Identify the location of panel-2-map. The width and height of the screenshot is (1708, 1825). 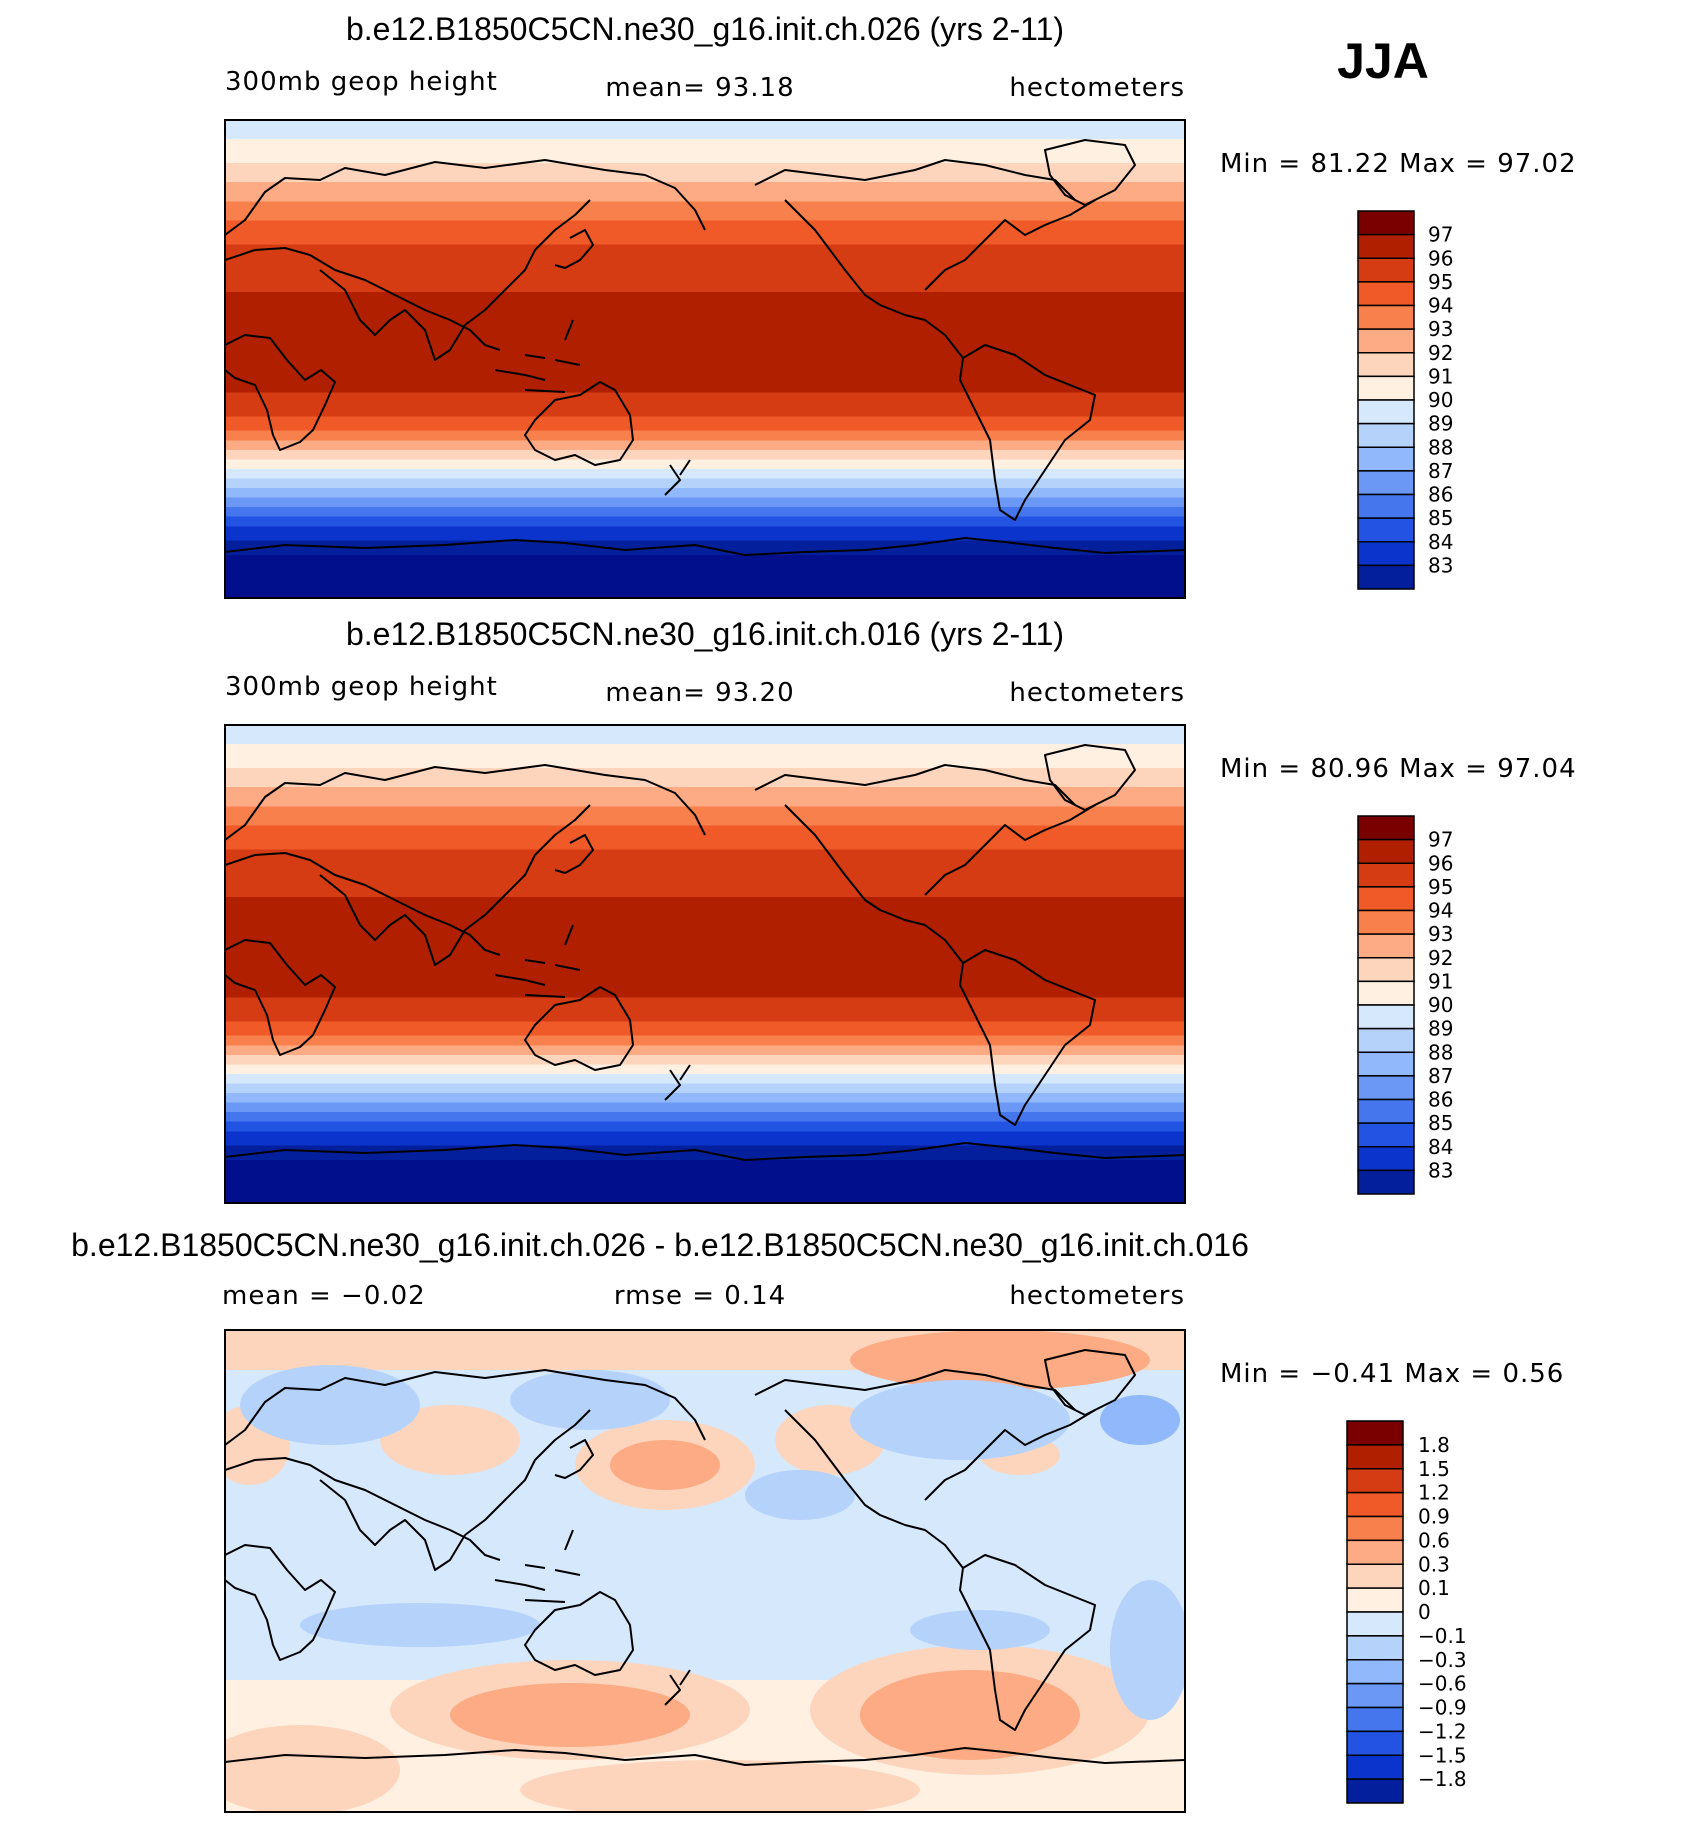
(705, 964).